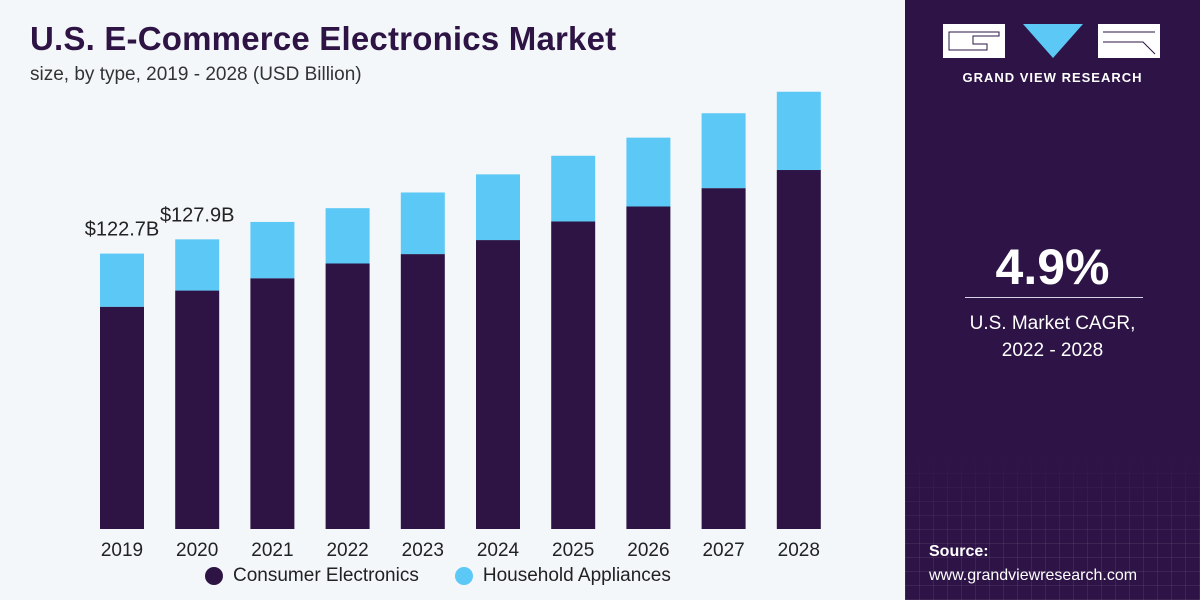 The width and height of the screenshot is (1200, 600). What do you see at coordinates (798, 350) in the screenshot?
I see `bar-2028-consumer` at bounding box center [798, 350].